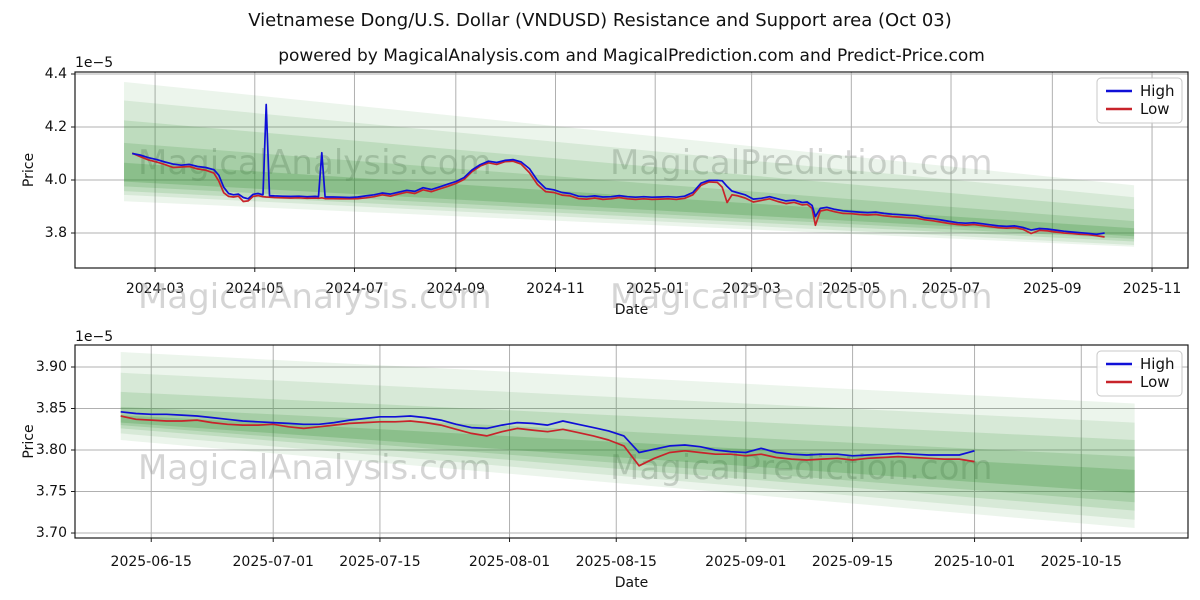 The height and width of the screenshot is (600, 1200). Describe the element at coordinates (151, 562) in the screenshot. I see `x-tick-label: 2025-06-15` at that location.